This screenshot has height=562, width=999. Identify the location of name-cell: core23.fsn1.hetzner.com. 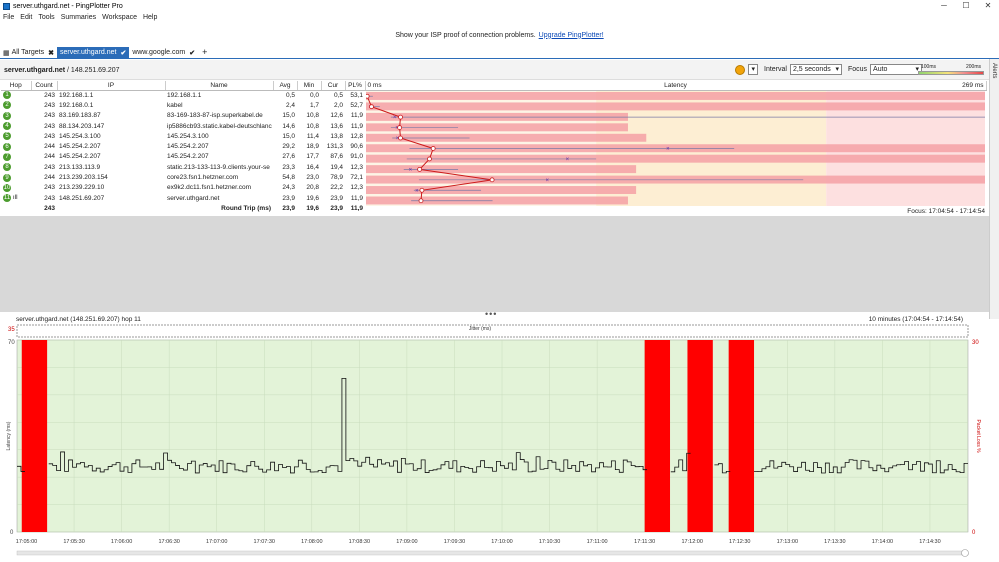
(203, 178).